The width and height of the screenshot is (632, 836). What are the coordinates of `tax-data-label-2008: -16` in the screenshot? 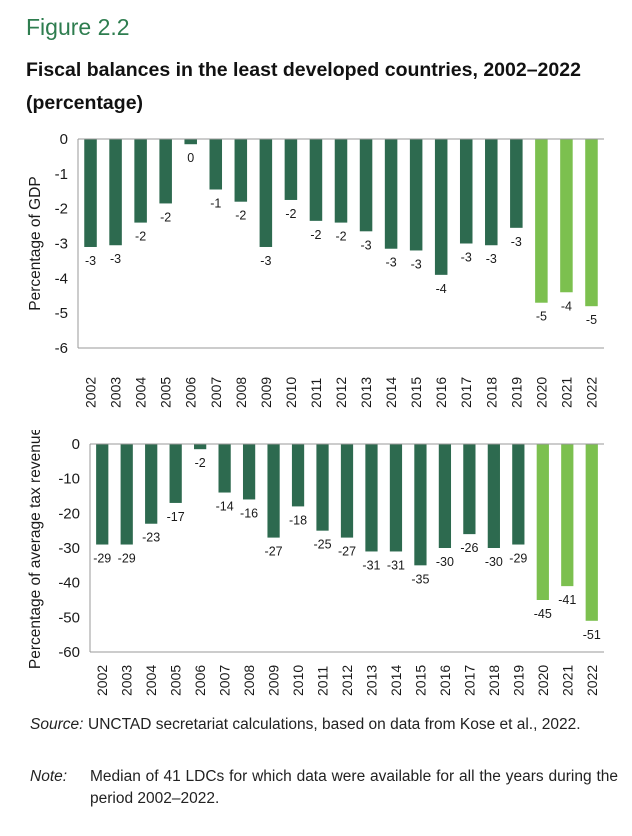 It's located at (249, 513).